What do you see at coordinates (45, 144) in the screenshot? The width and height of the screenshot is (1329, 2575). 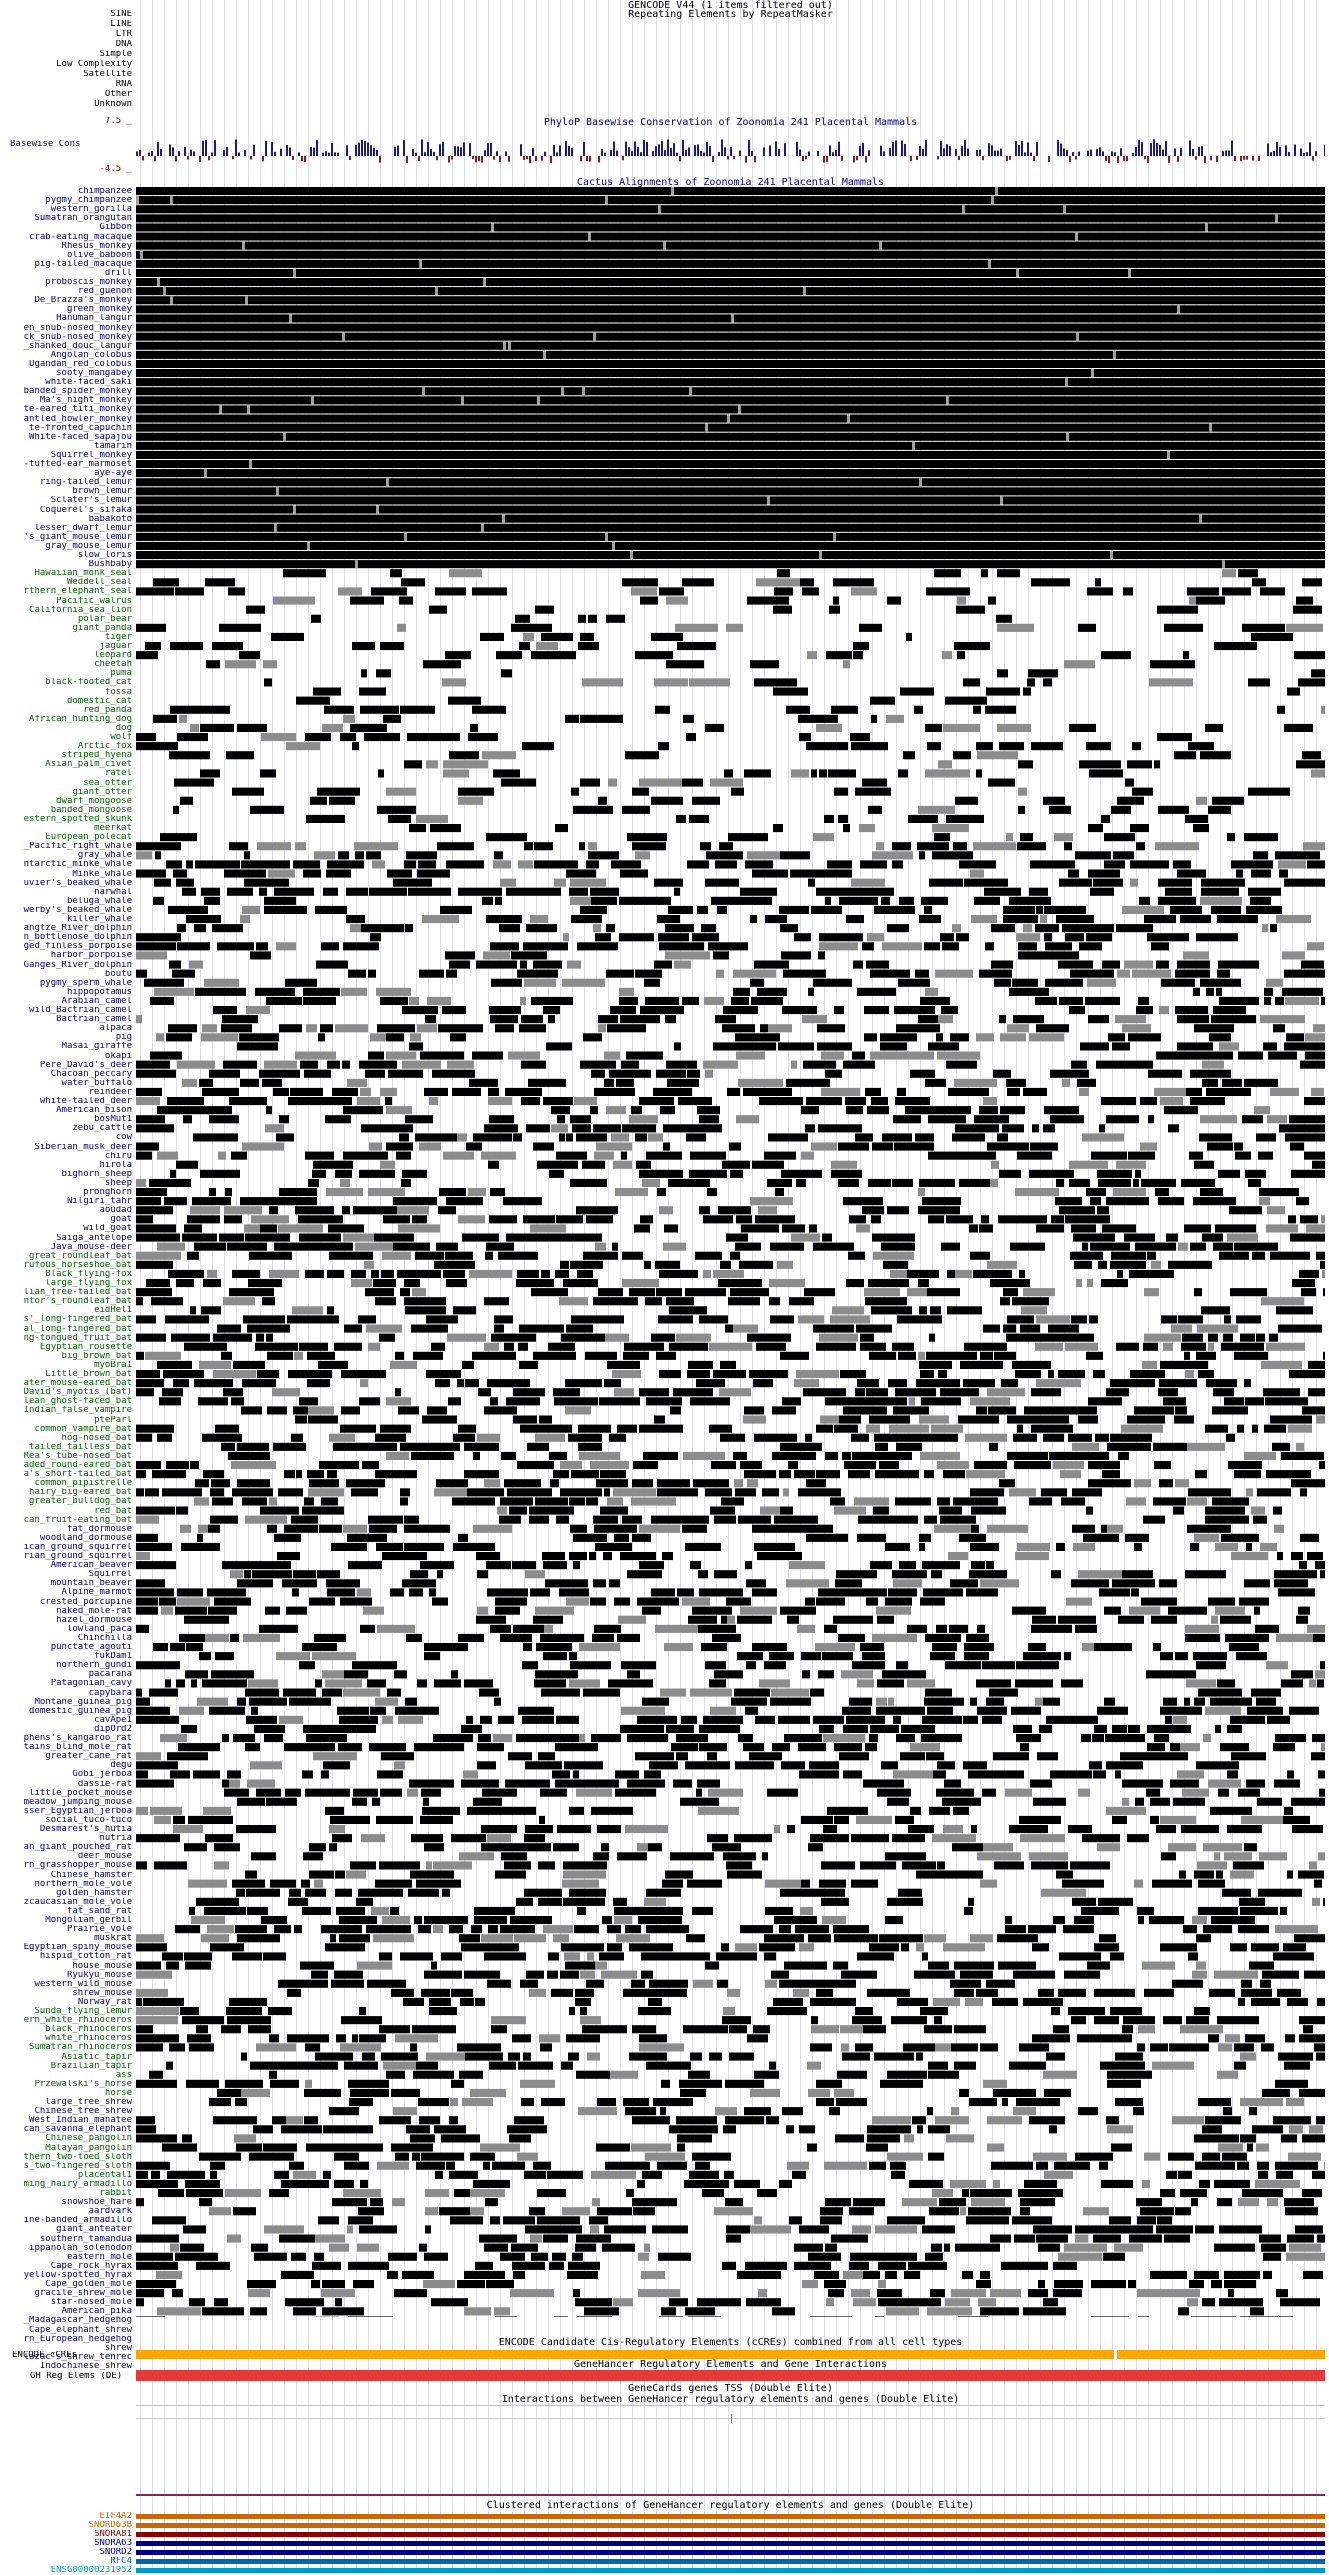 I see `basewise-cons-label: Basewise Cons` at bounding box center [45, 144].